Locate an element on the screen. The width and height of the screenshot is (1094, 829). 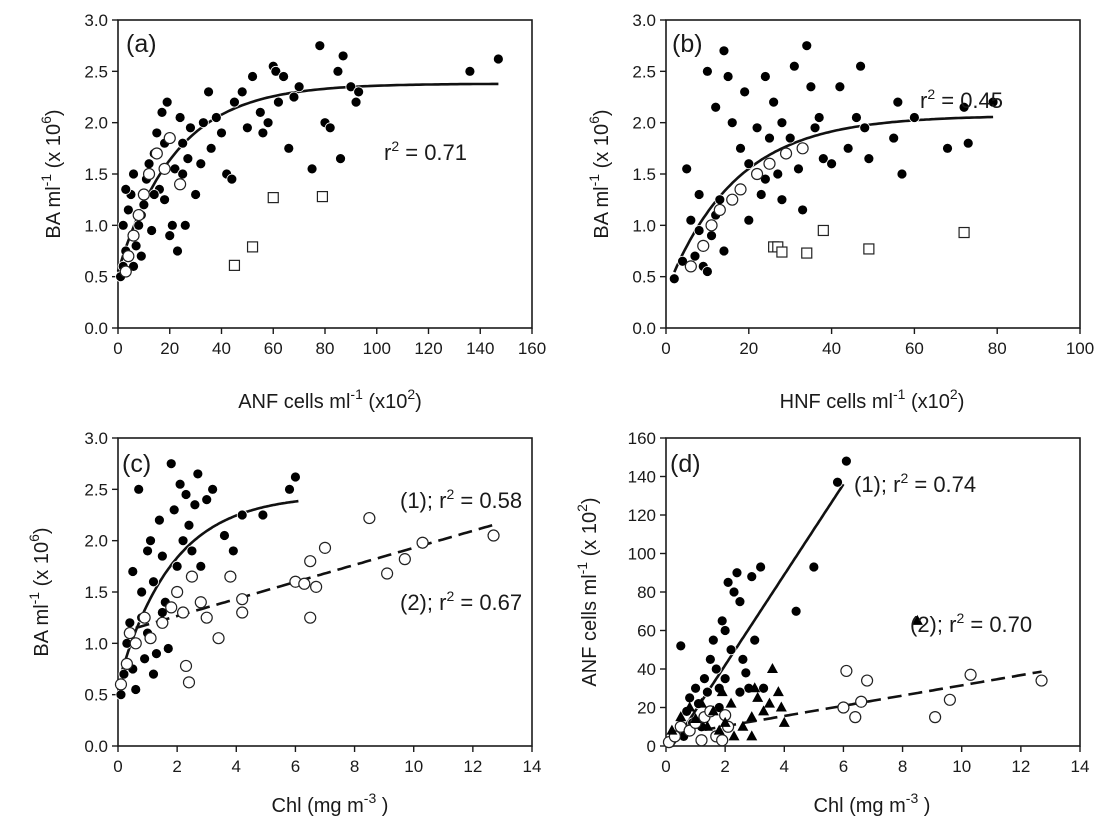
x-tick-label: 6 is located at coordinates (843, 766).